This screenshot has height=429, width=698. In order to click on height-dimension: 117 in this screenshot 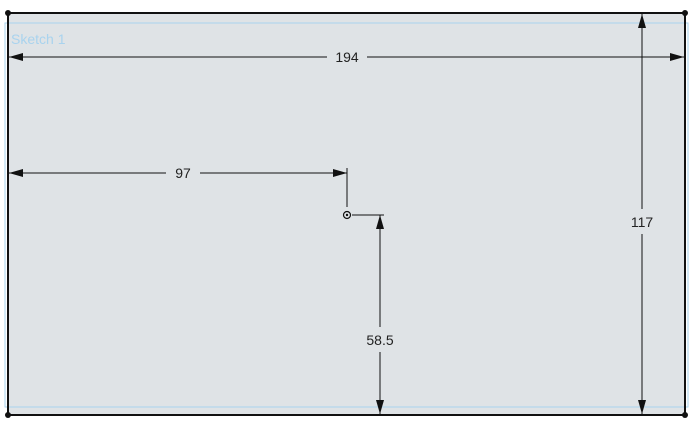, I will do `click(642, 214)`.